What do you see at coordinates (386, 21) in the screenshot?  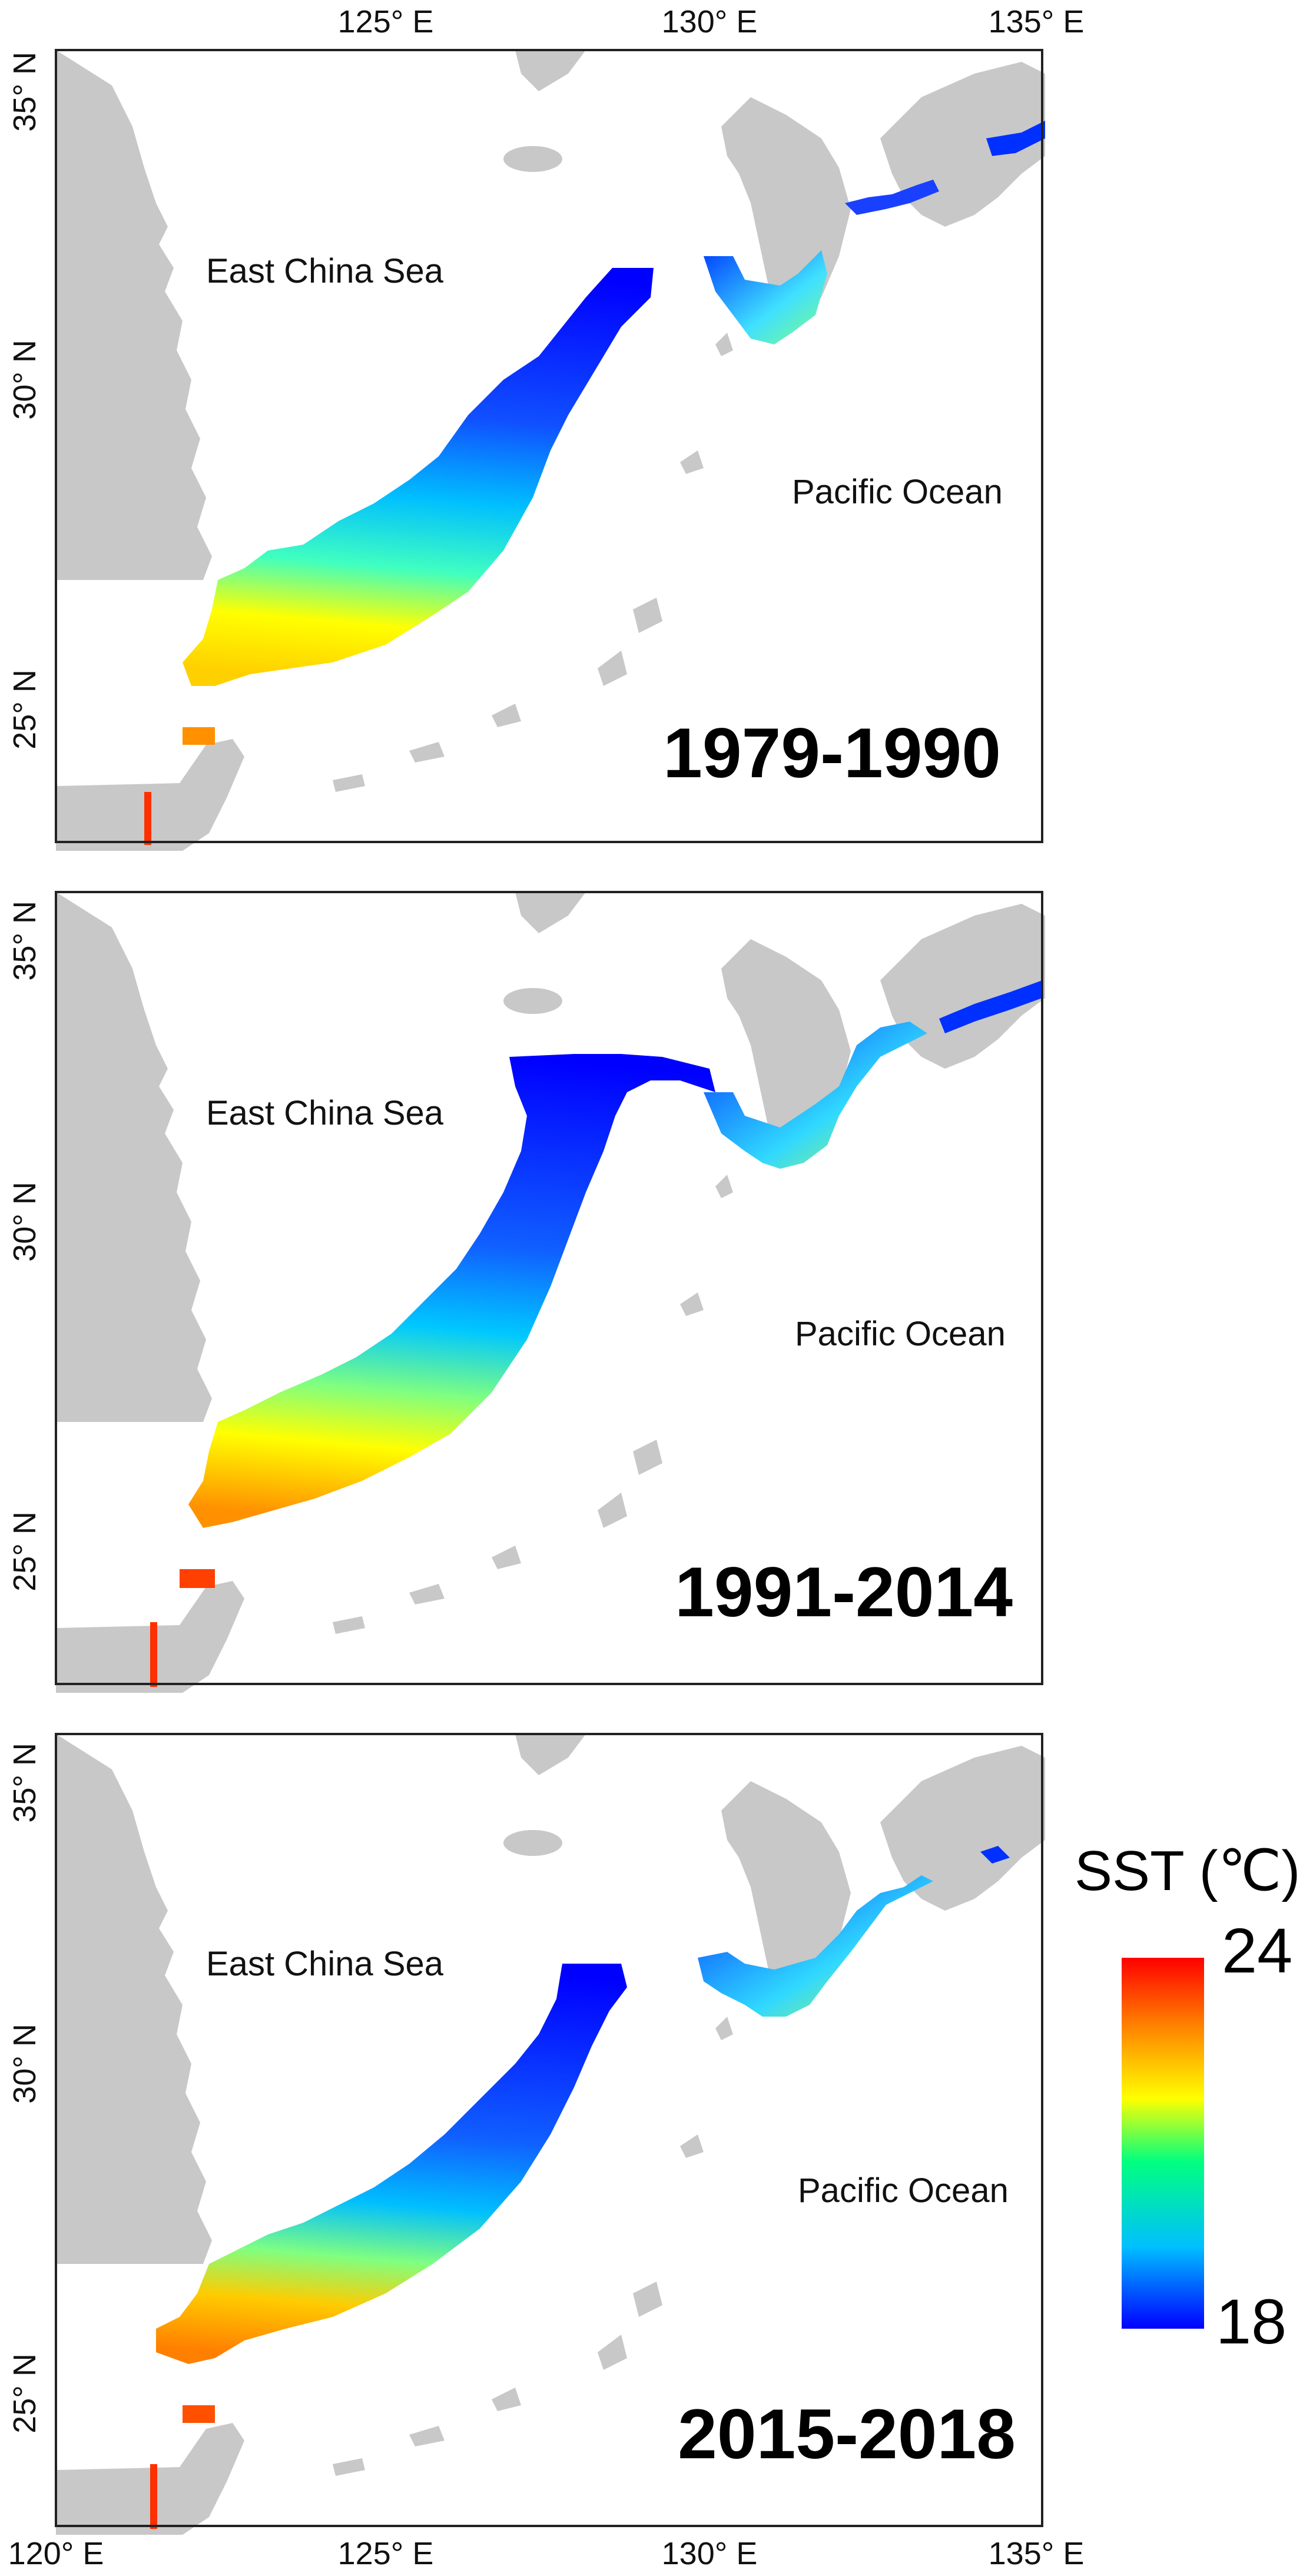 I see `lon-tick-top-125: 125° E` at bounding box center [386, 21].